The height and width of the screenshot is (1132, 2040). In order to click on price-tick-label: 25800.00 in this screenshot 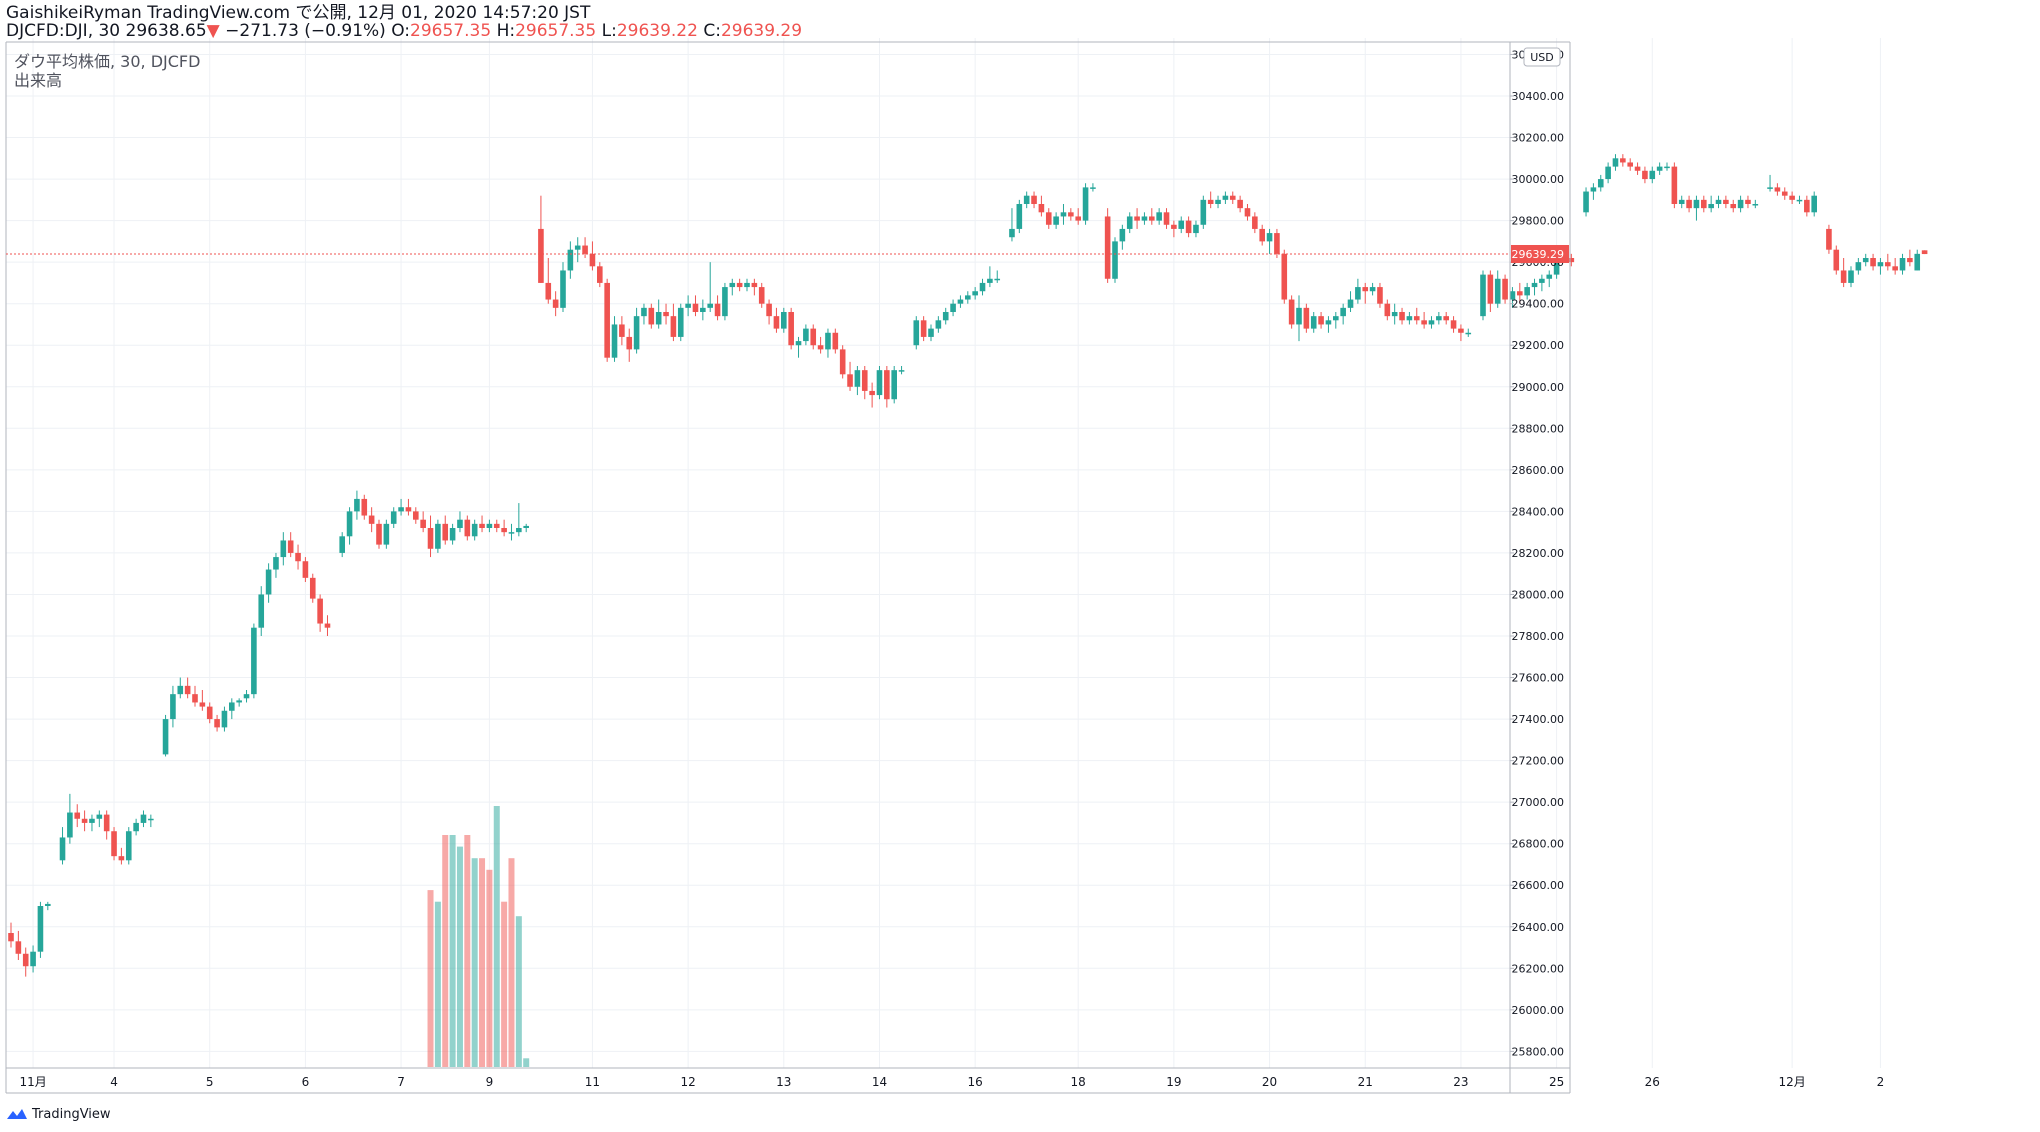, I will do `click(1538, 1051)`.